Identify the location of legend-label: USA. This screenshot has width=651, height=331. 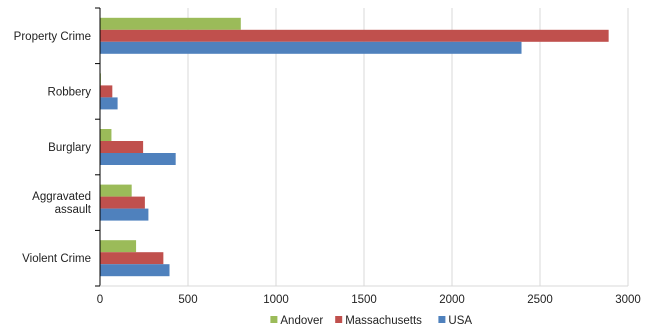
(460, 321).